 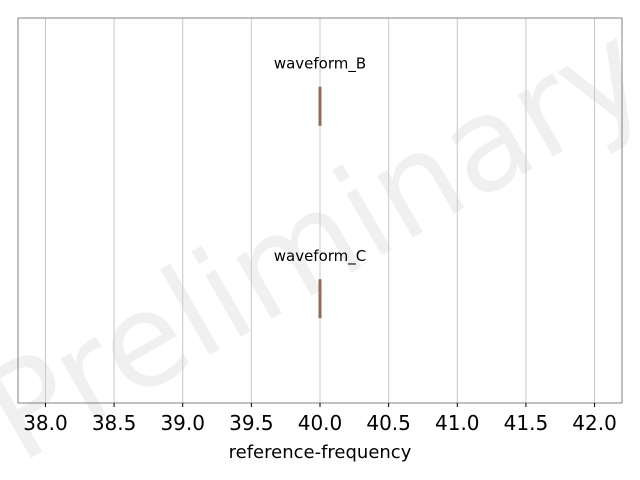 What do you see at coordinates (320, 256) in the screenshot?
I see `series-label: waveform_C` at bounding box center [320, 256].